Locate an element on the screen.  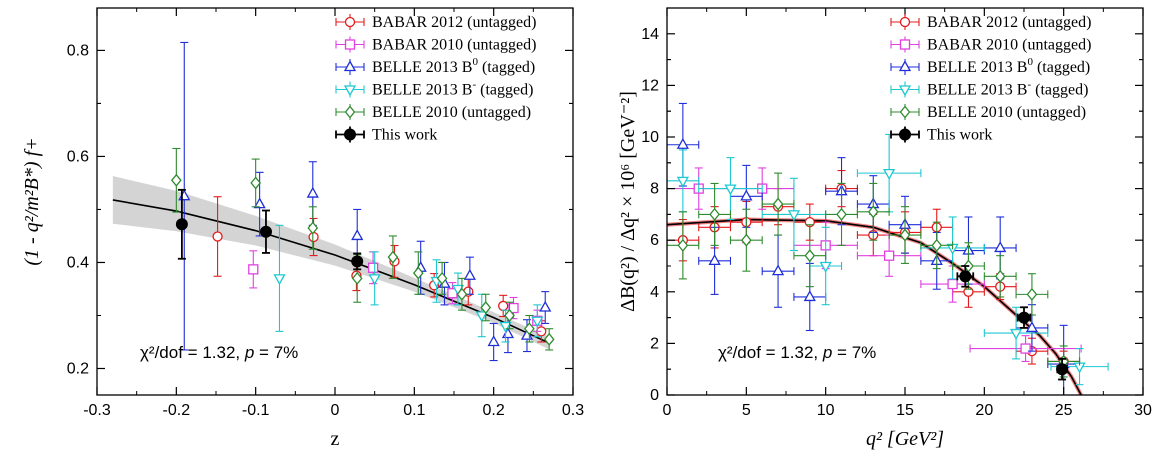
legend-entry: BELLE 2013 B0 (tagged) is located at coordinates (435, 66).